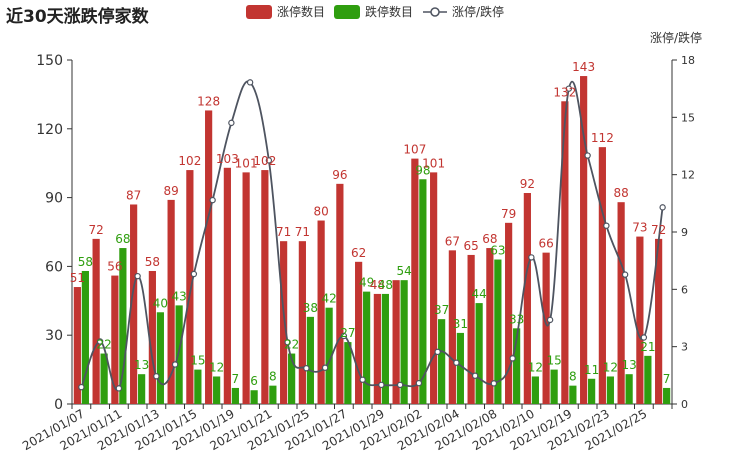 The image size is (750, 463). Describe the element at coordinates (508, 214) in the screenshot. I see `bar-up-label: 79` at that location.